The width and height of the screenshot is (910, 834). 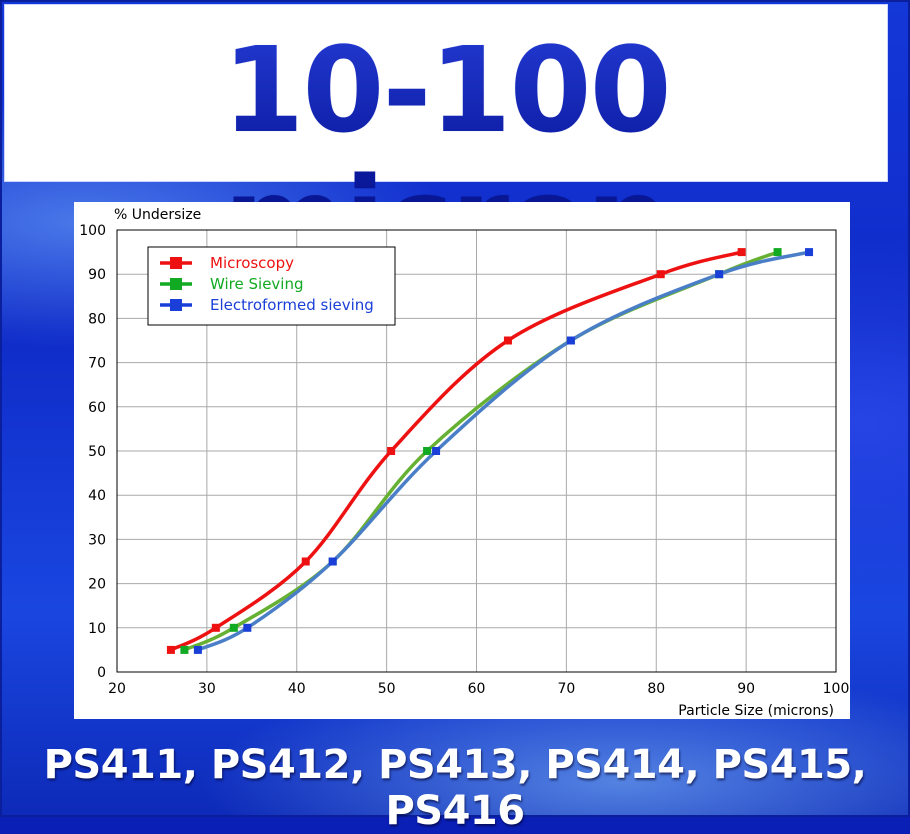 I want to click on x-tick-label: 90, so click(x=746, y=689).